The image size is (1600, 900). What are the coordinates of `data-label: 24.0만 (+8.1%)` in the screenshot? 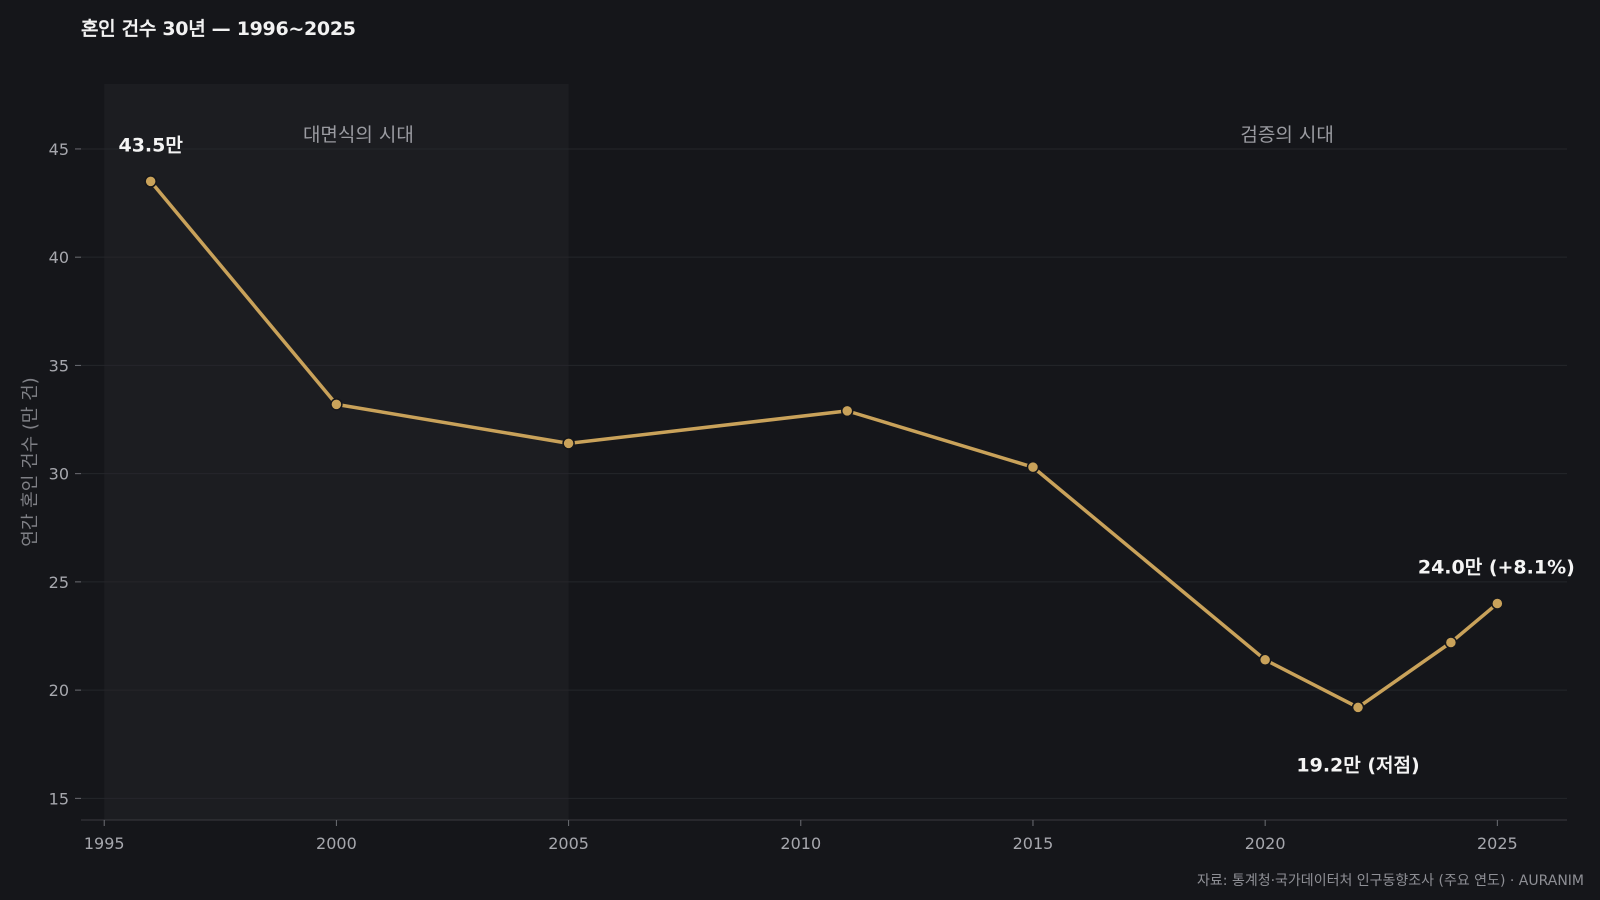 It's located at (1496, 568).